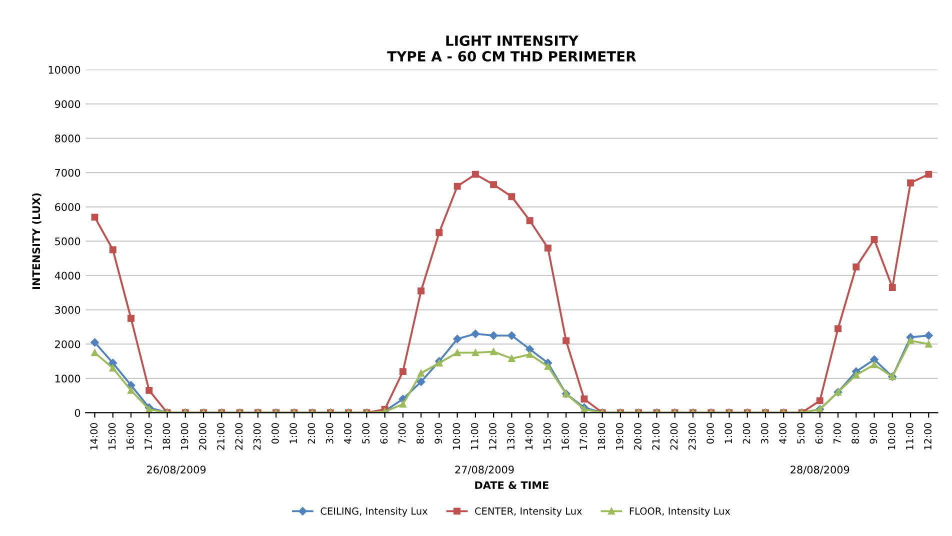 This screenshot has width=952, height=536. Describe the element at coordinates (820, 470) in the screenshot. I see `text: 28/08/2009` at that location.